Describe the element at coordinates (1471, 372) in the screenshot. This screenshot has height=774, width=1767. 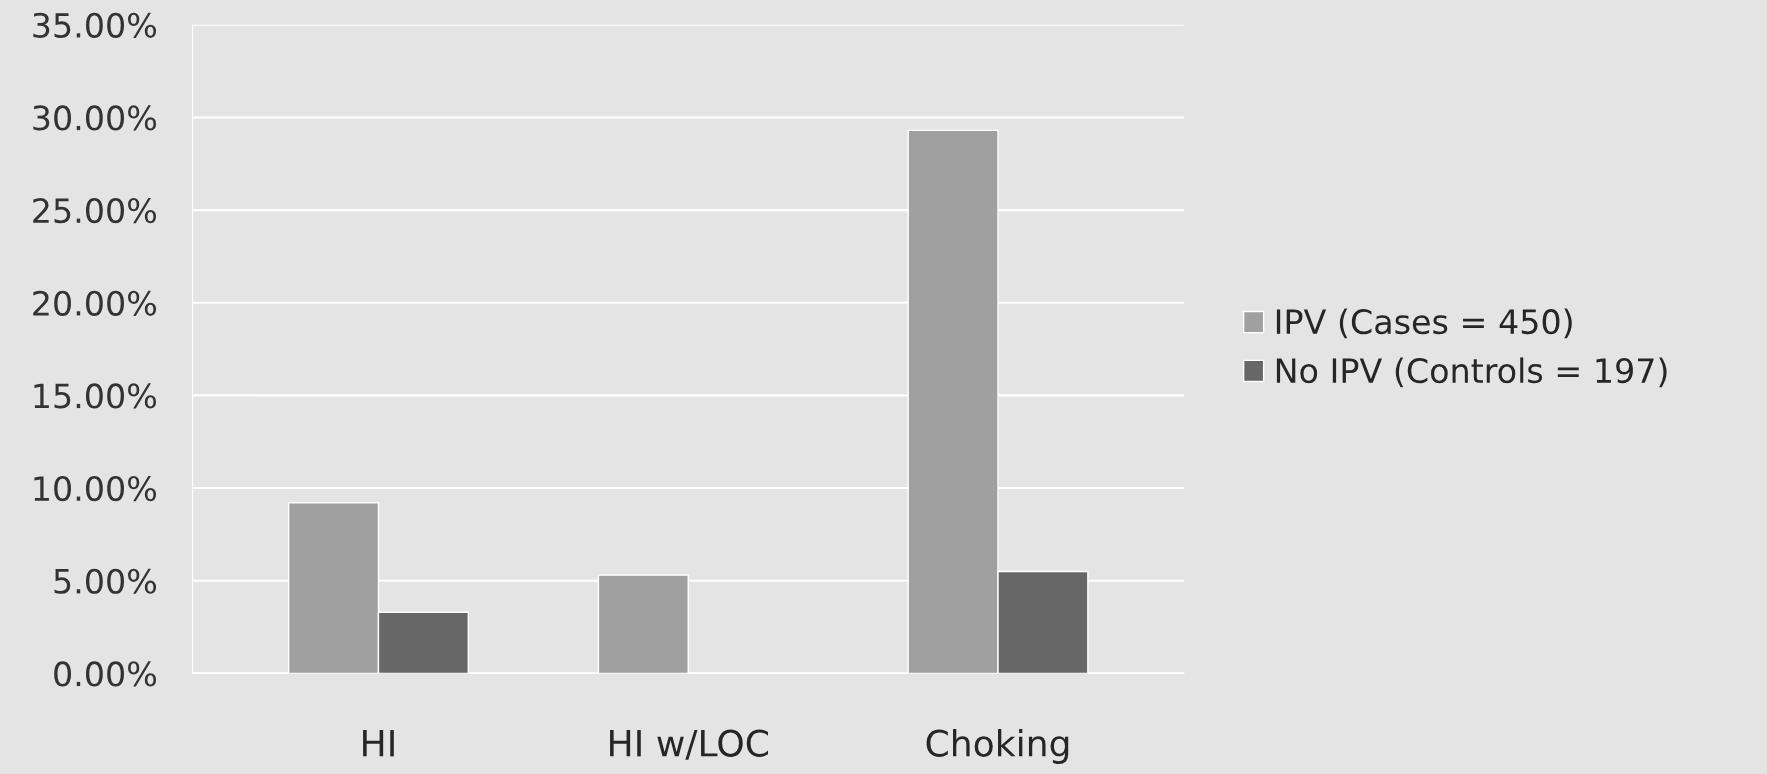
I see `legend-label: No IPV (Controls = 197)` at that location.